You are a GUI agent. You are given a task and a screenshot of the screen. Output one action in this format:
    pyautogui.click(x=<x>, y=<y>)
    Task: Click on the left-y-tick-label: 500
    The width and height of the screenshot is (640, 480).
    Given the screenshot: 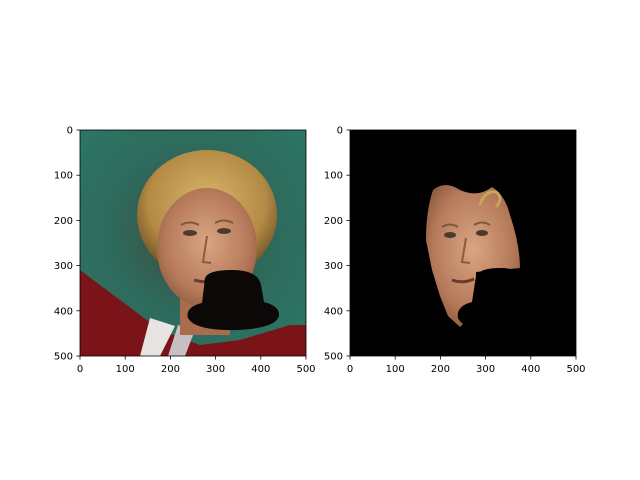 What is the action you would take?
    pyautogui.click(x=63, y=357)
    